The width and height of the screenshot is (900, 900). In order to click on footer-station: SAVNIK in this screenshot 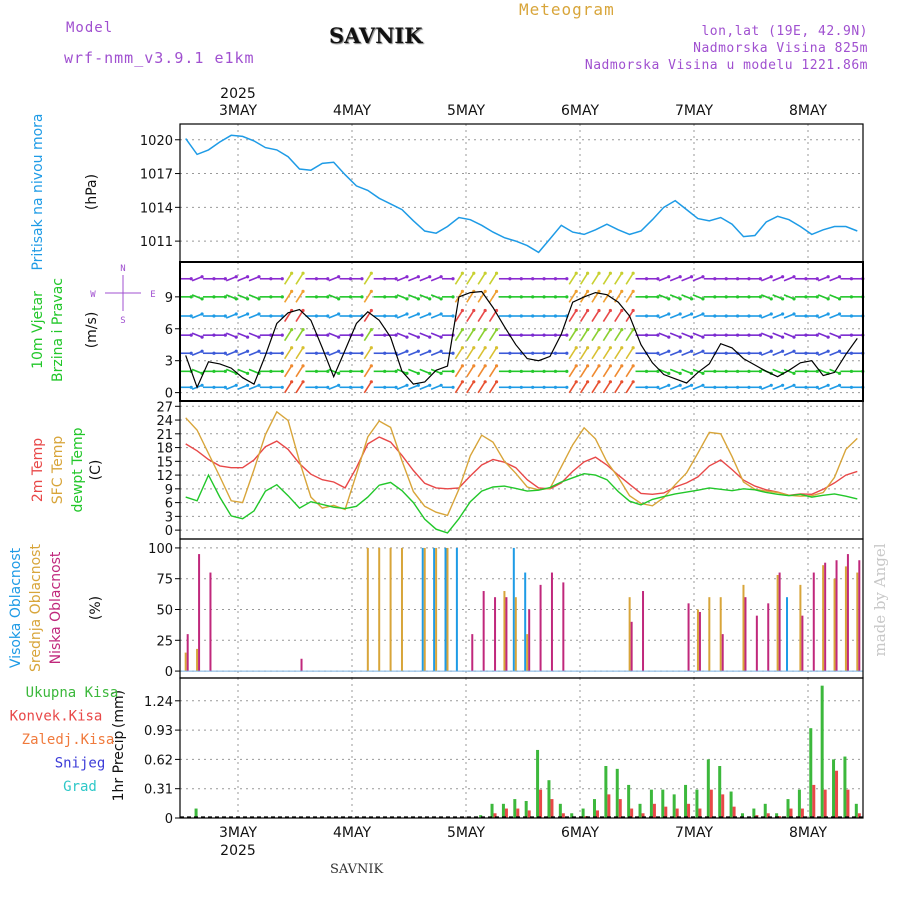, I will do `click(357, 869)`.